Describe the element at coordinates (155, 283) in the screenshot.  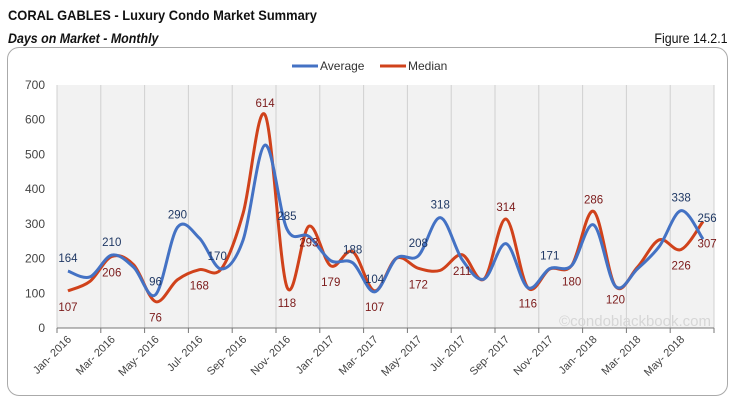
I see `data-label: 96` at that location.